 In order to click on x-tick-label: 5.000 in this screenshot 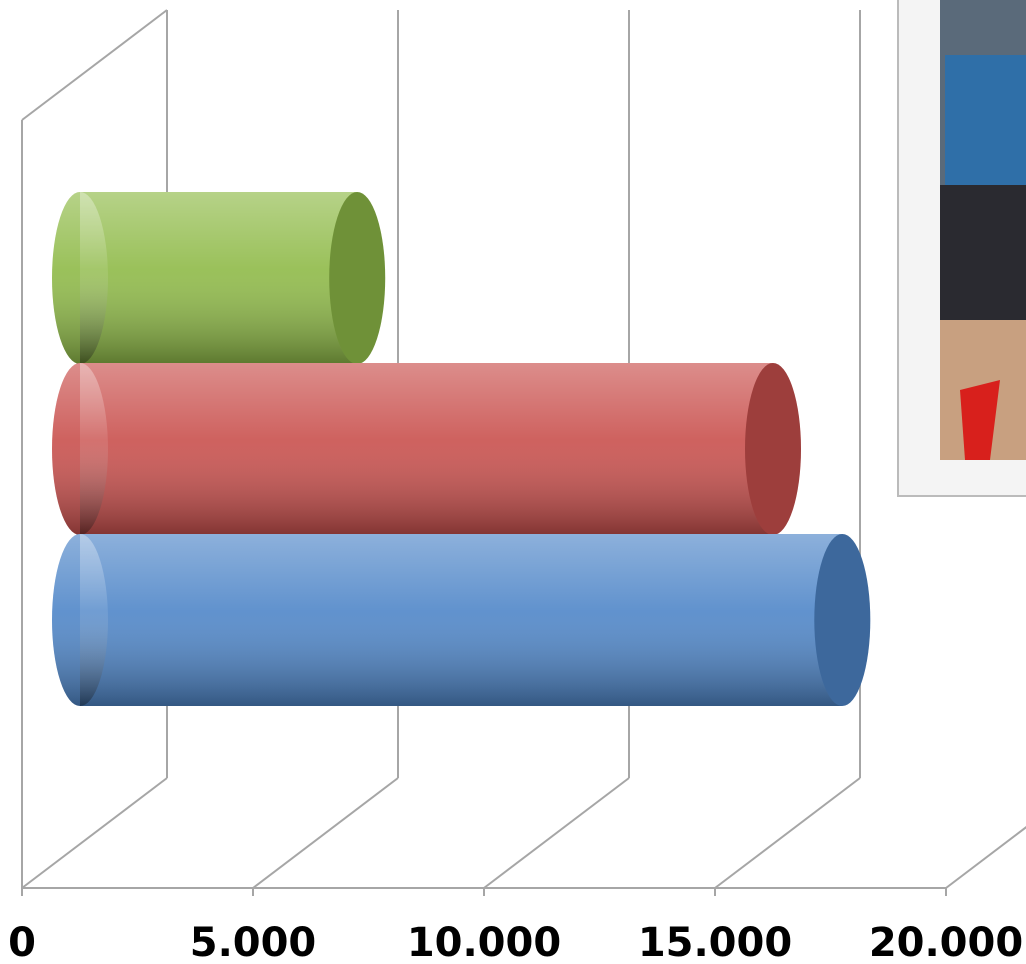, I will do `click(253, 942)`.